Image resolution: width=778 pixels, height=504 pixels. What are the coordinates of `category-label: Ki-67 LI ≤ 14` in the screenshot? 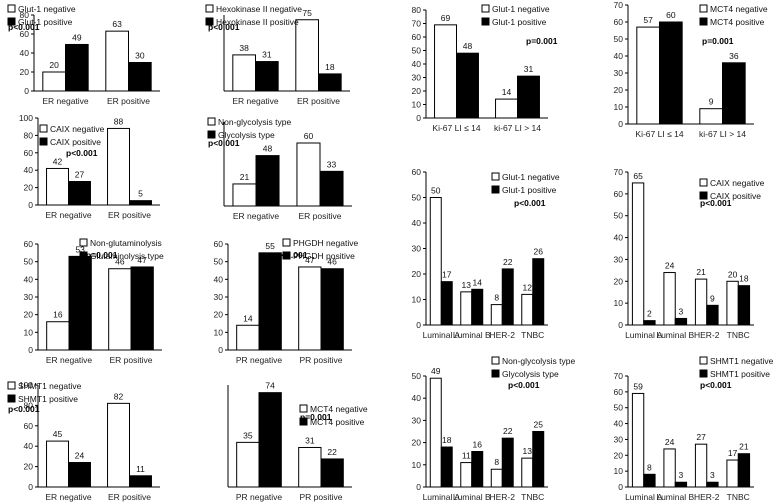 It's located at (659, 134).